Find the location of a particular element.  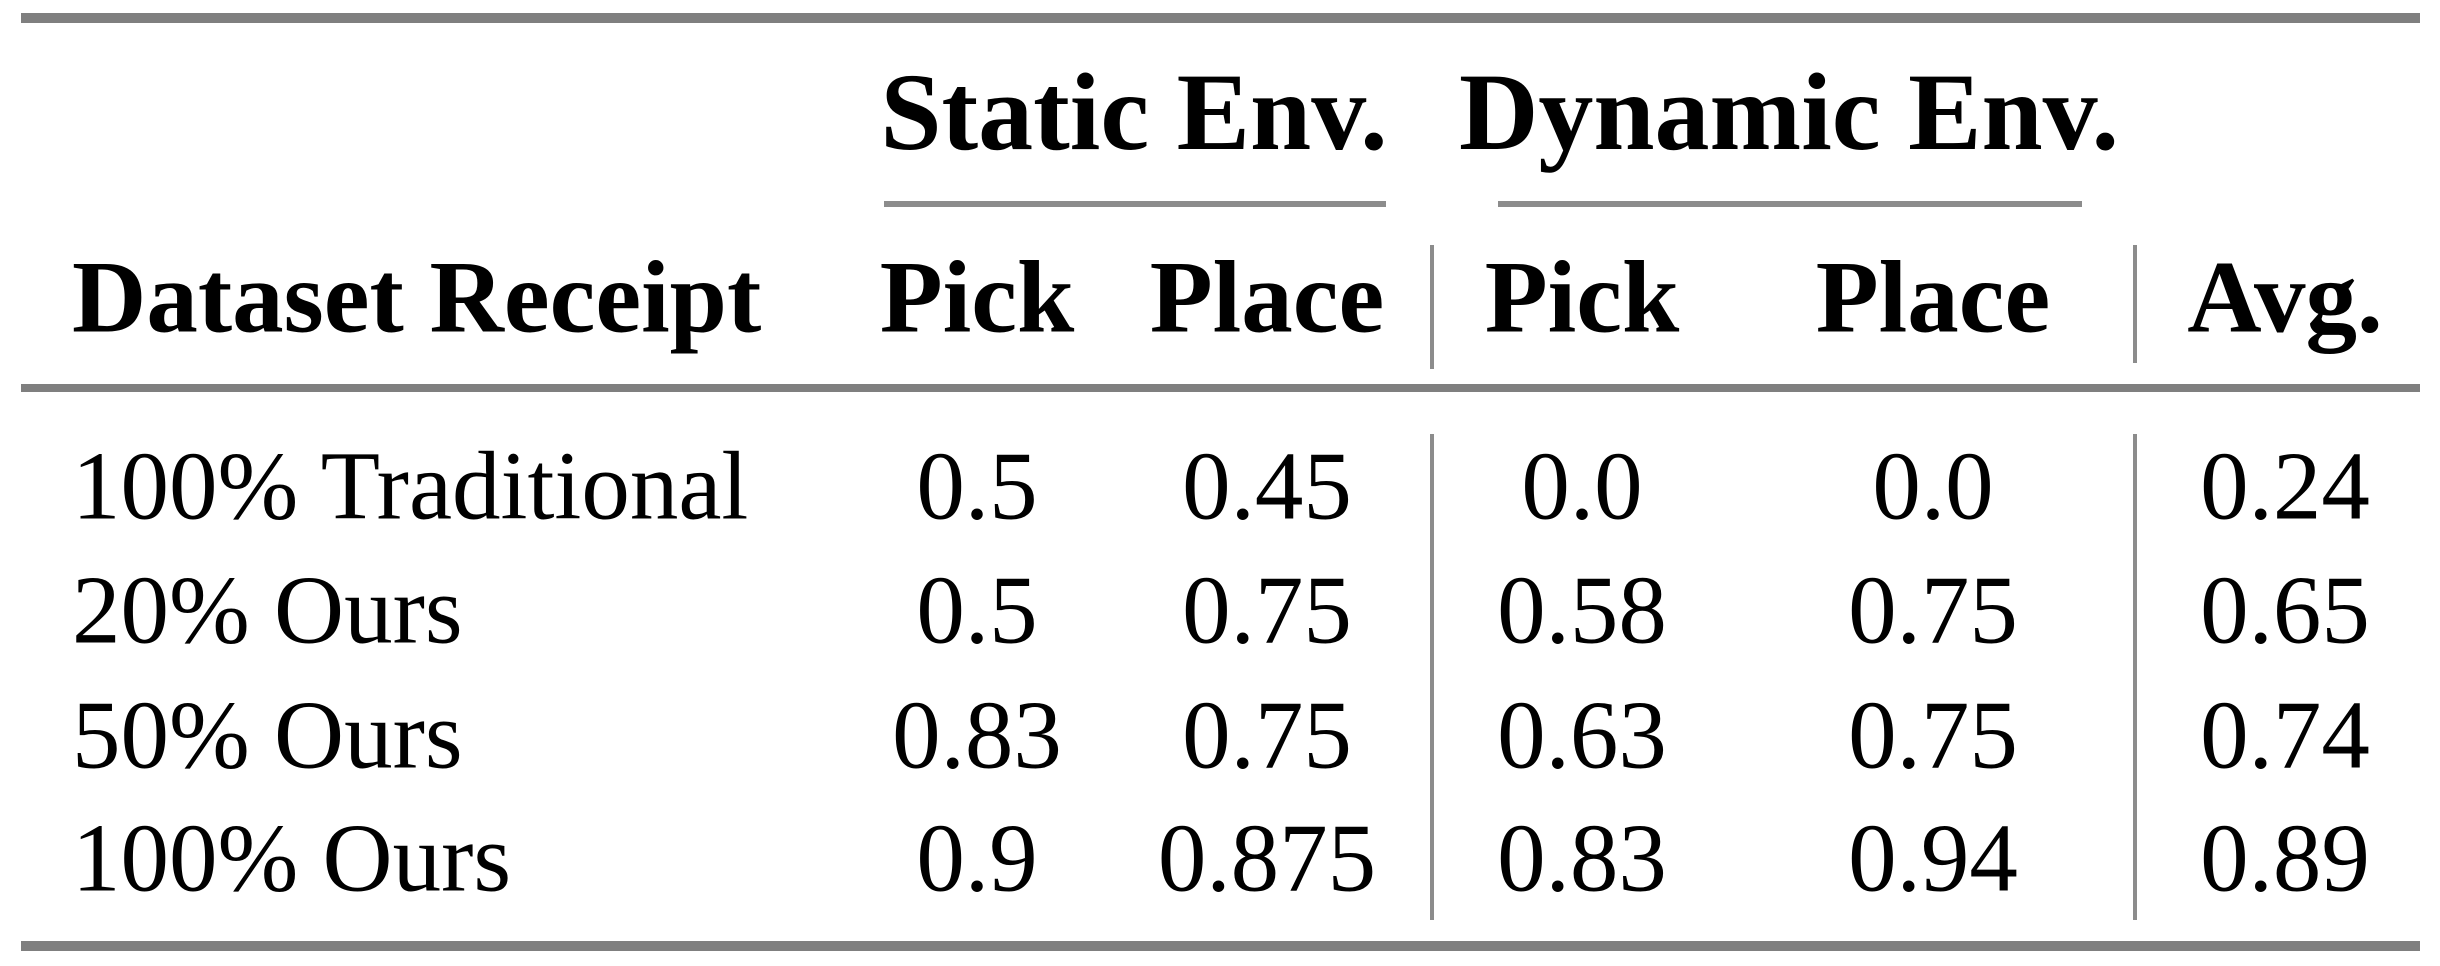

cmidrule-static-env is located at coordinates (1135, 204).